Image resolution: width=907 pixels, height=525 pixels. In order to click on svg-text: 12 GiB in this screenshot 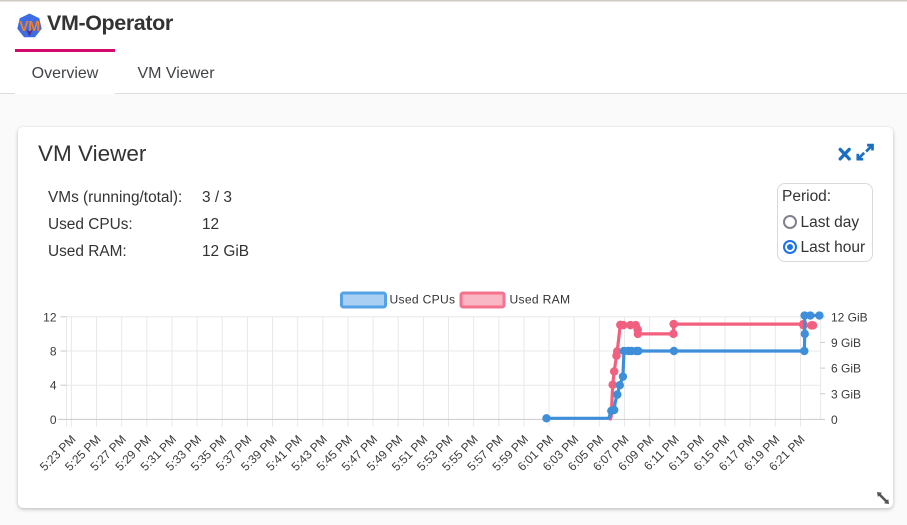, I will do `click(849, 317)`.